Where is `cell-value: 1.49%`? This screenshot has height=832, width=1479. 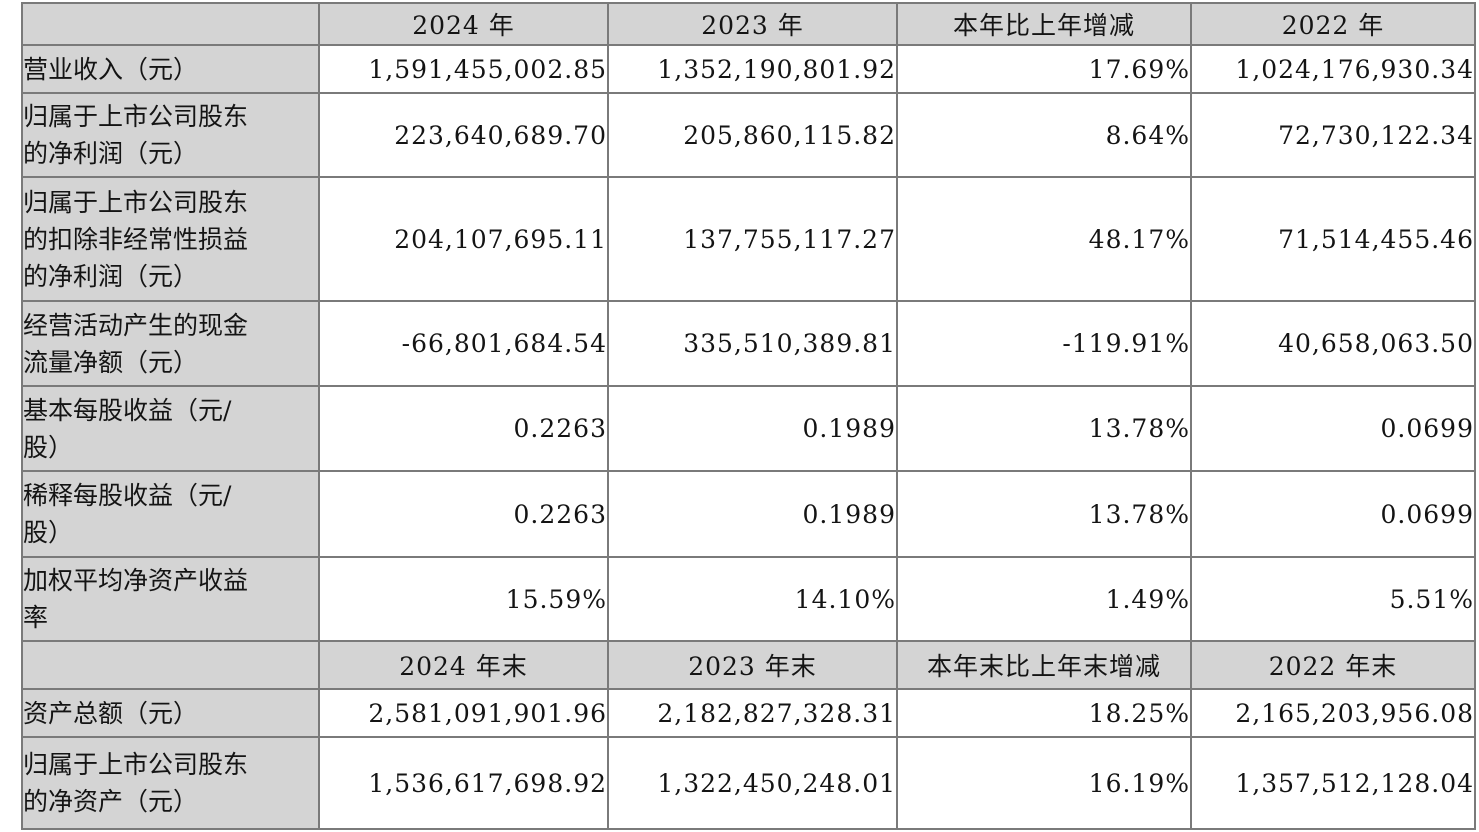
cell-value: 1.49% is located at coordinates (1044, 599).